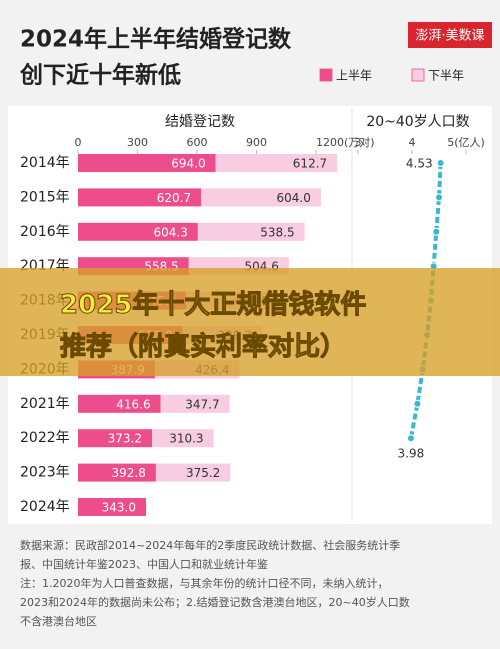 The height and width of the screenshot is (649, 500). What do you see at coordinates (411, 454) in the screenshot?
I see `value-label: 3.98` at bounding box center [411, 454].